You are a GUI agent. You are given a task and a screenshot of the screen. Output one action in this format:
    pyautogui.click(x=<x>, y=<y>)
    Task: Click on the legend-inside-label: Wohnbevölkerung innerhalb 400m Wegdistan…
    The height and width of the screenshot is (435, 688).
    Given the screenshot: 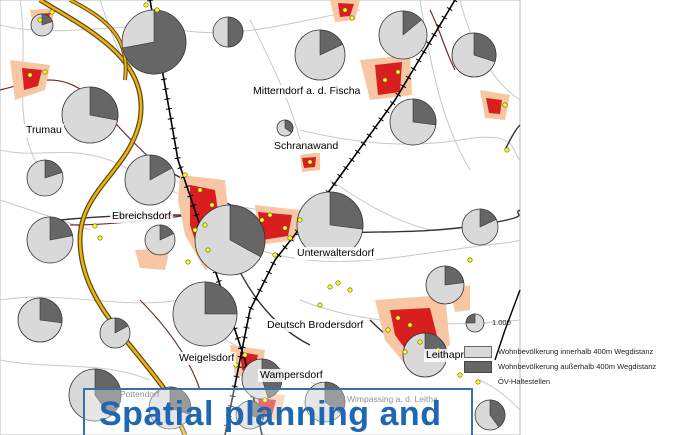 What is the action you would take?
    pyautogui.click(x=576, y=351)
    